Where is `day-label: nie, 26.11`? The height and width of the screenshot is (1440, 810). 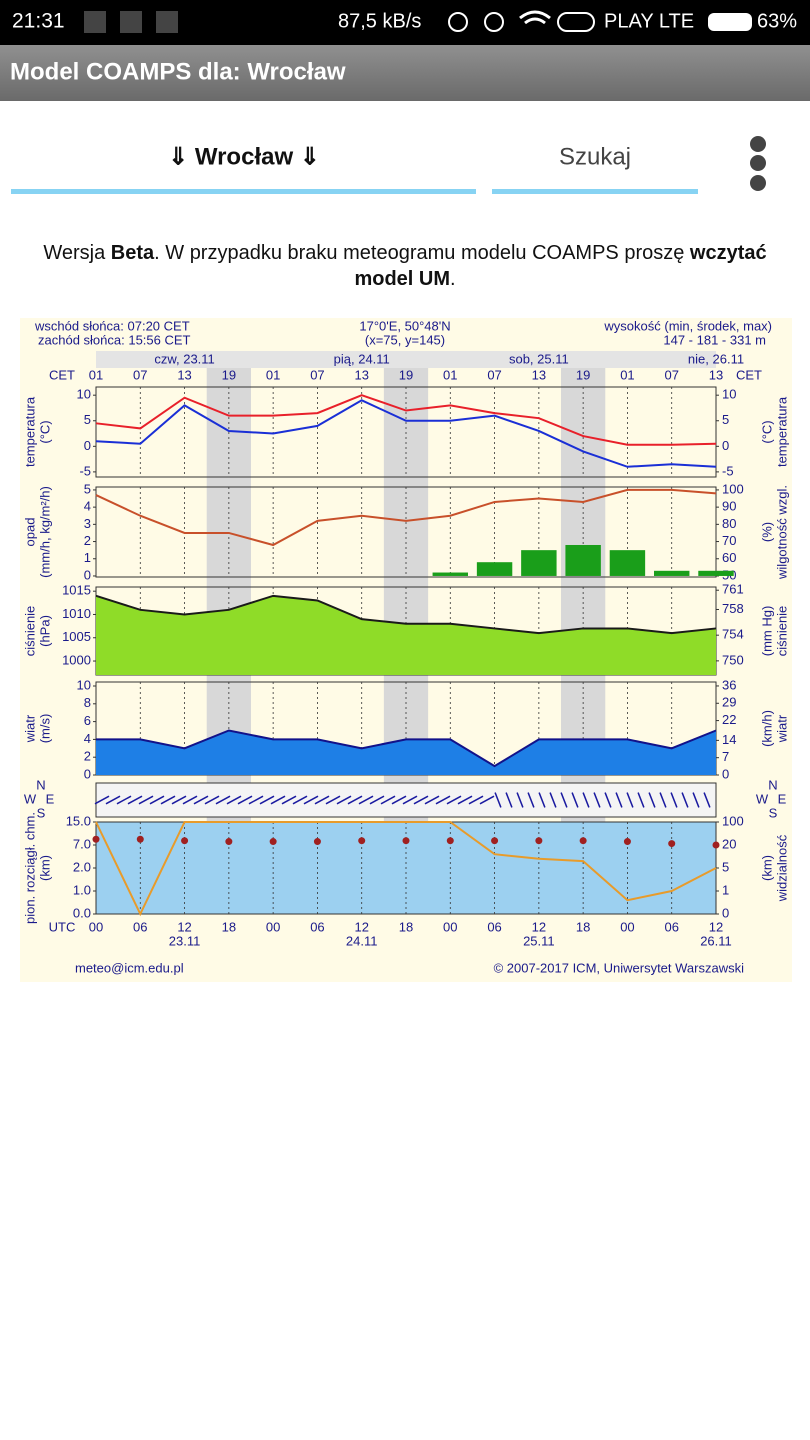
day-label: nie, 26.11 is located at coordinates (716, 358).